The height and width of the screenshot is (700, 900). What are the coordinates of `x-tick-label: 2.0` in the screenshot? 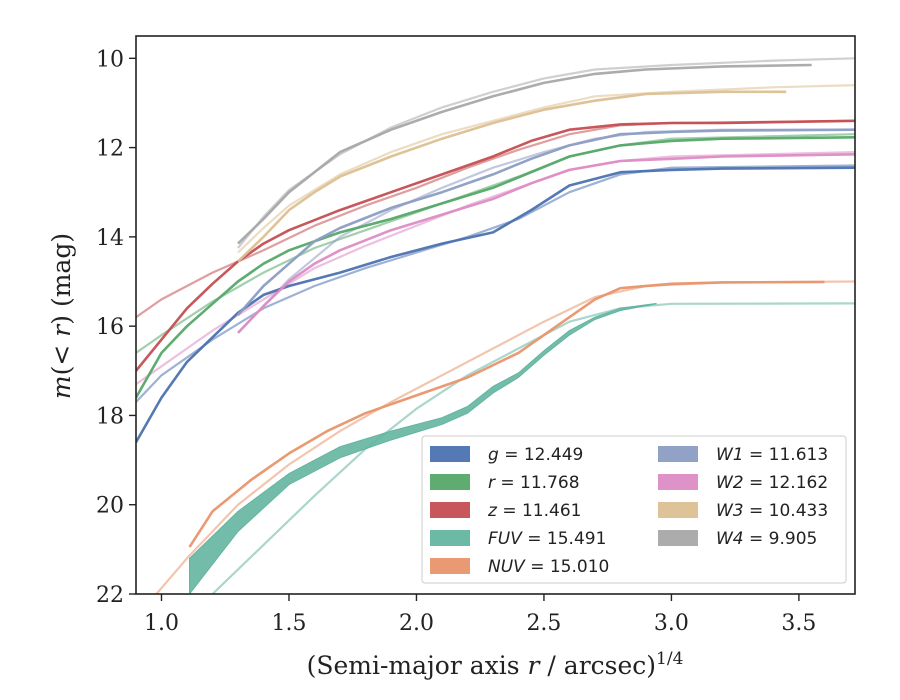 It's located at (416, 623).